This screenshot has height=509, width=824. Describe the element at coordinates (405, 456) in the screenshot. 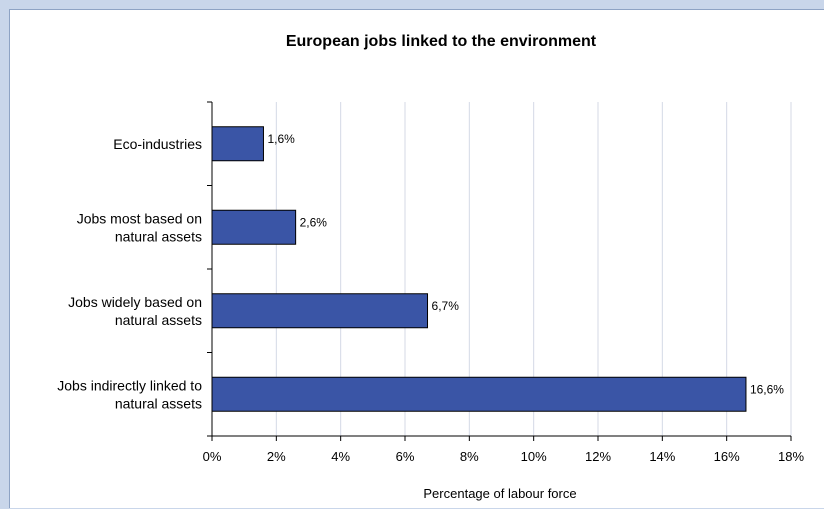

I see `x-tick-label: 6%` at that location.